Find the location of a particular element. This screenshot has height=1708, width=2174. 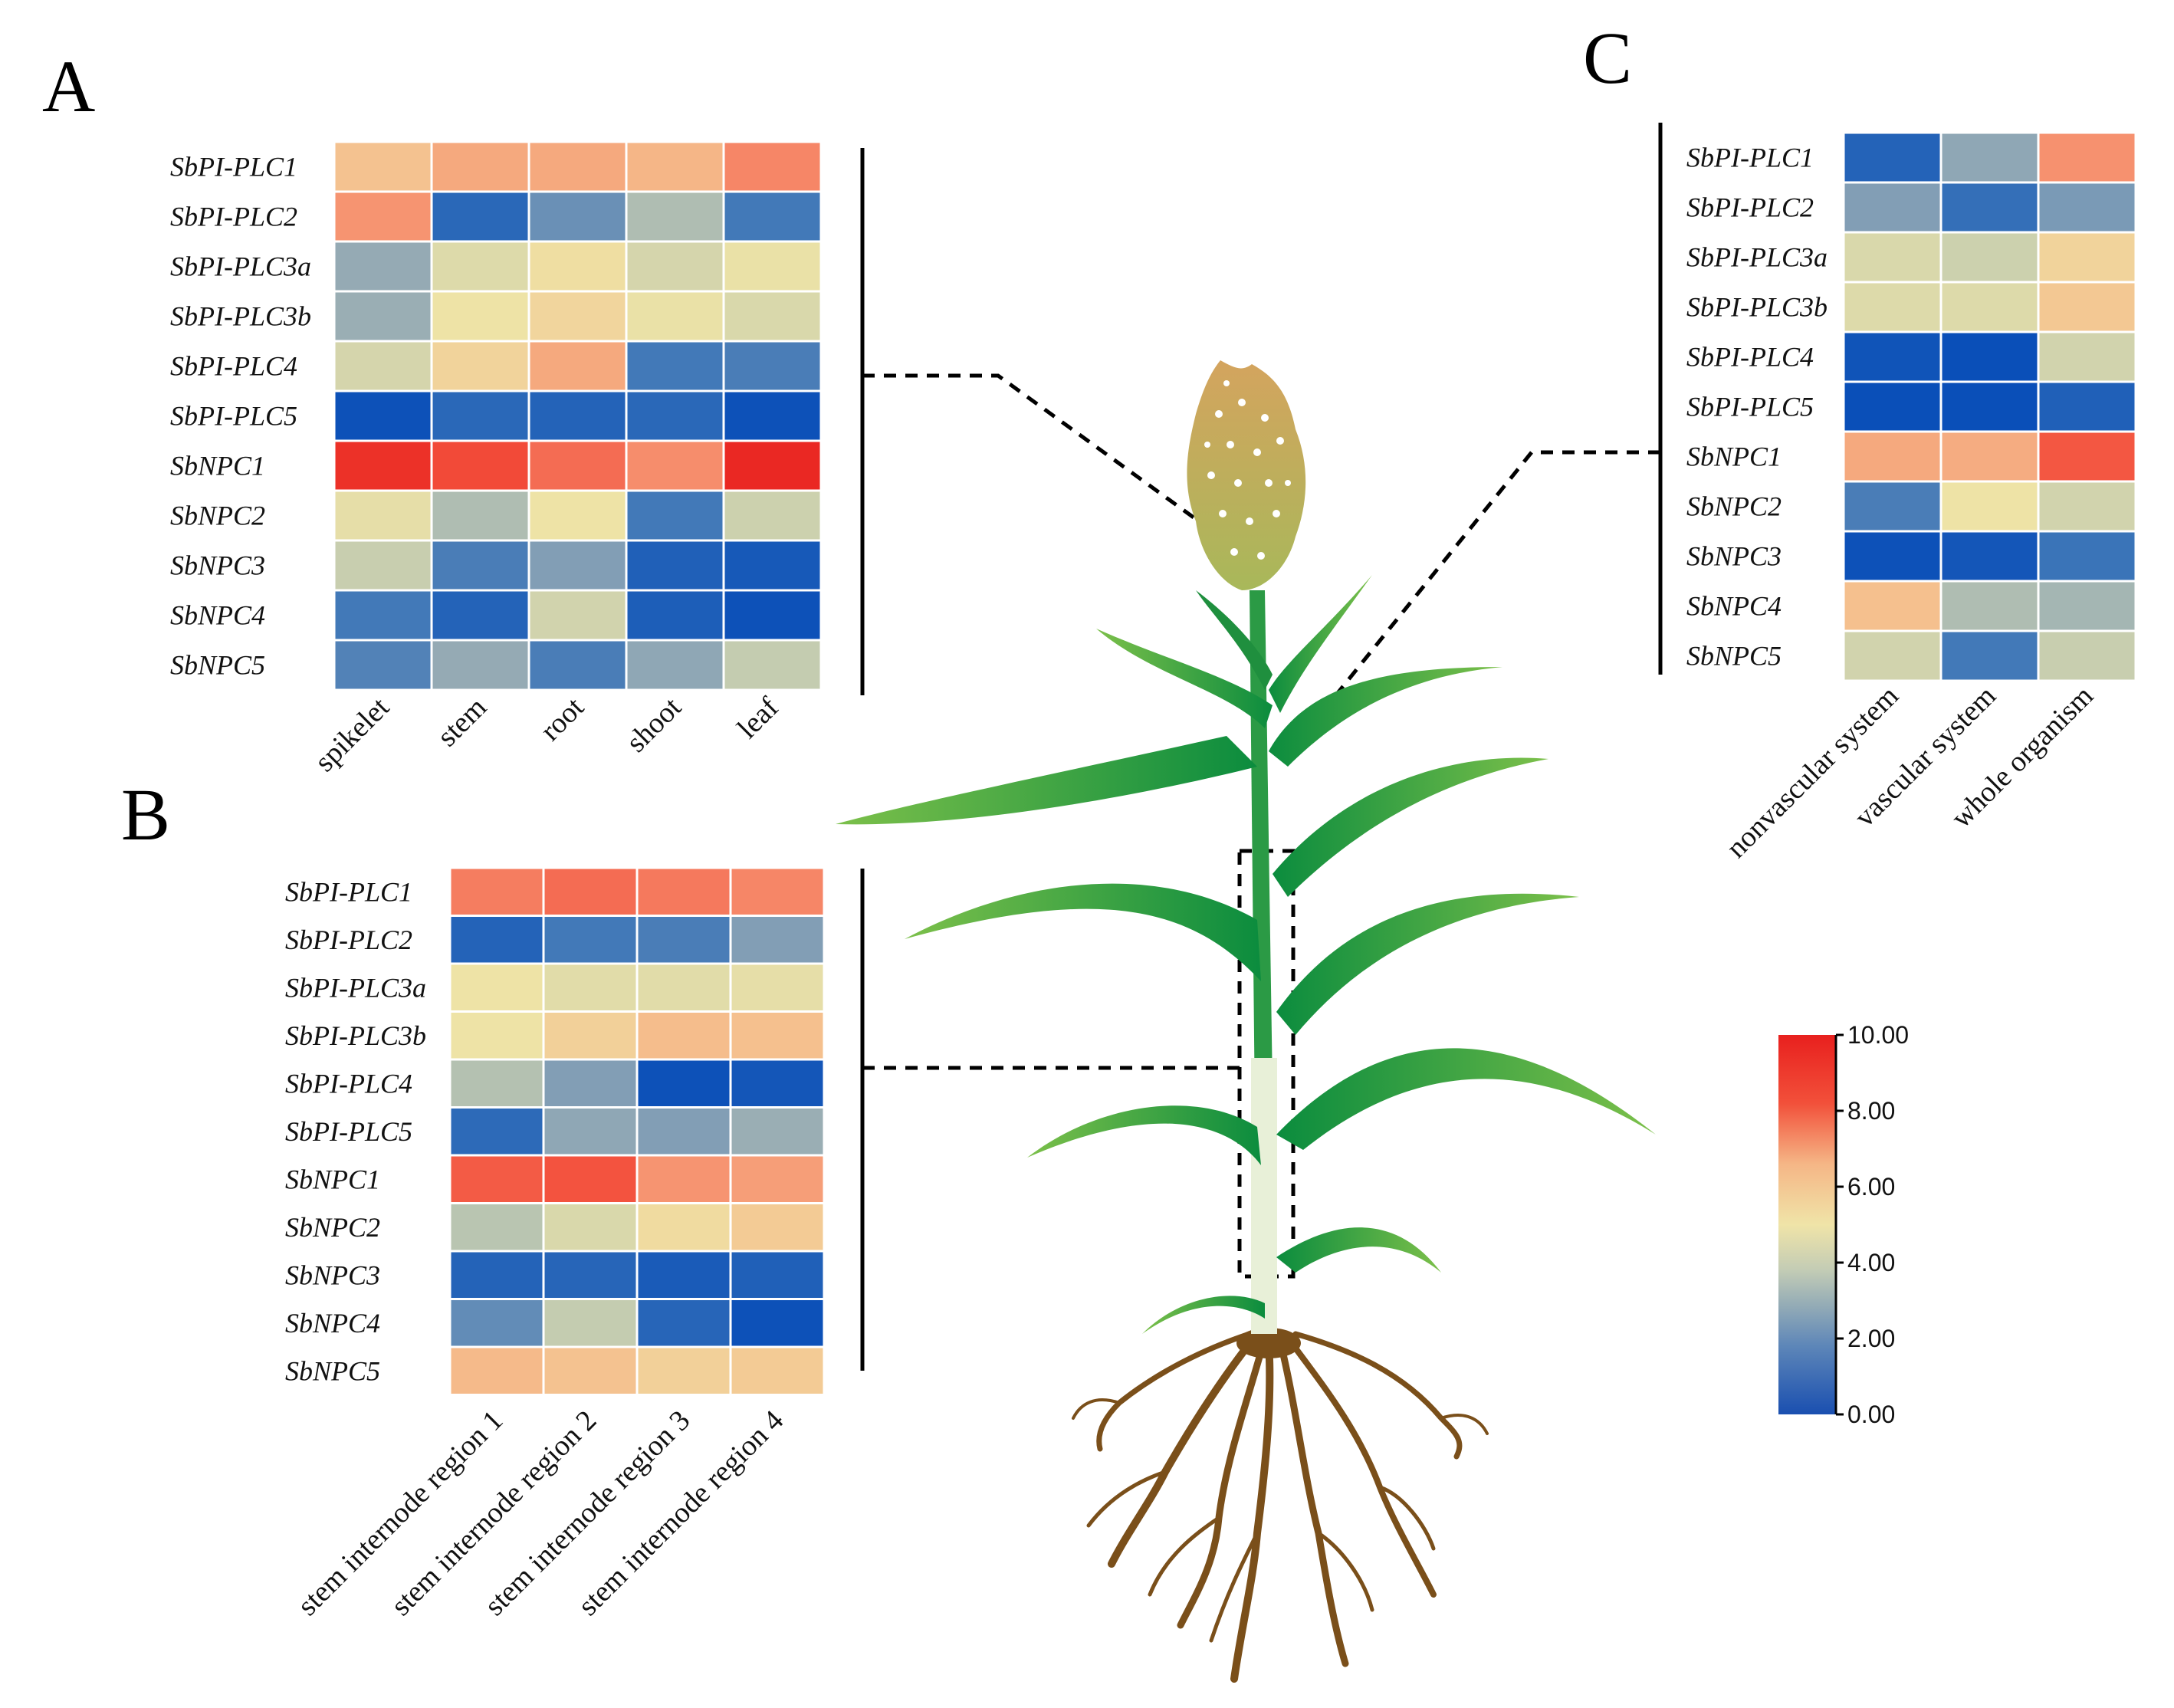

heatmap-a-col-label: leaf is located at coordinates (758, 717).